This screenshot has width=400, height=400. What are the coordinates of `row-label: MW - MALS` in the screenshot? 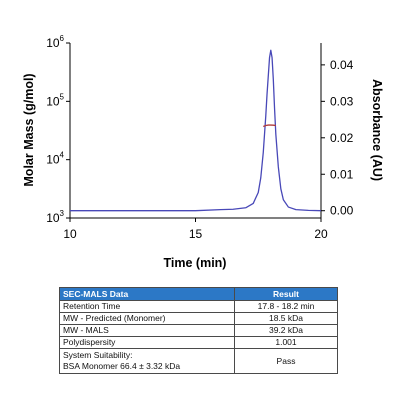 It's located at (147, 330).